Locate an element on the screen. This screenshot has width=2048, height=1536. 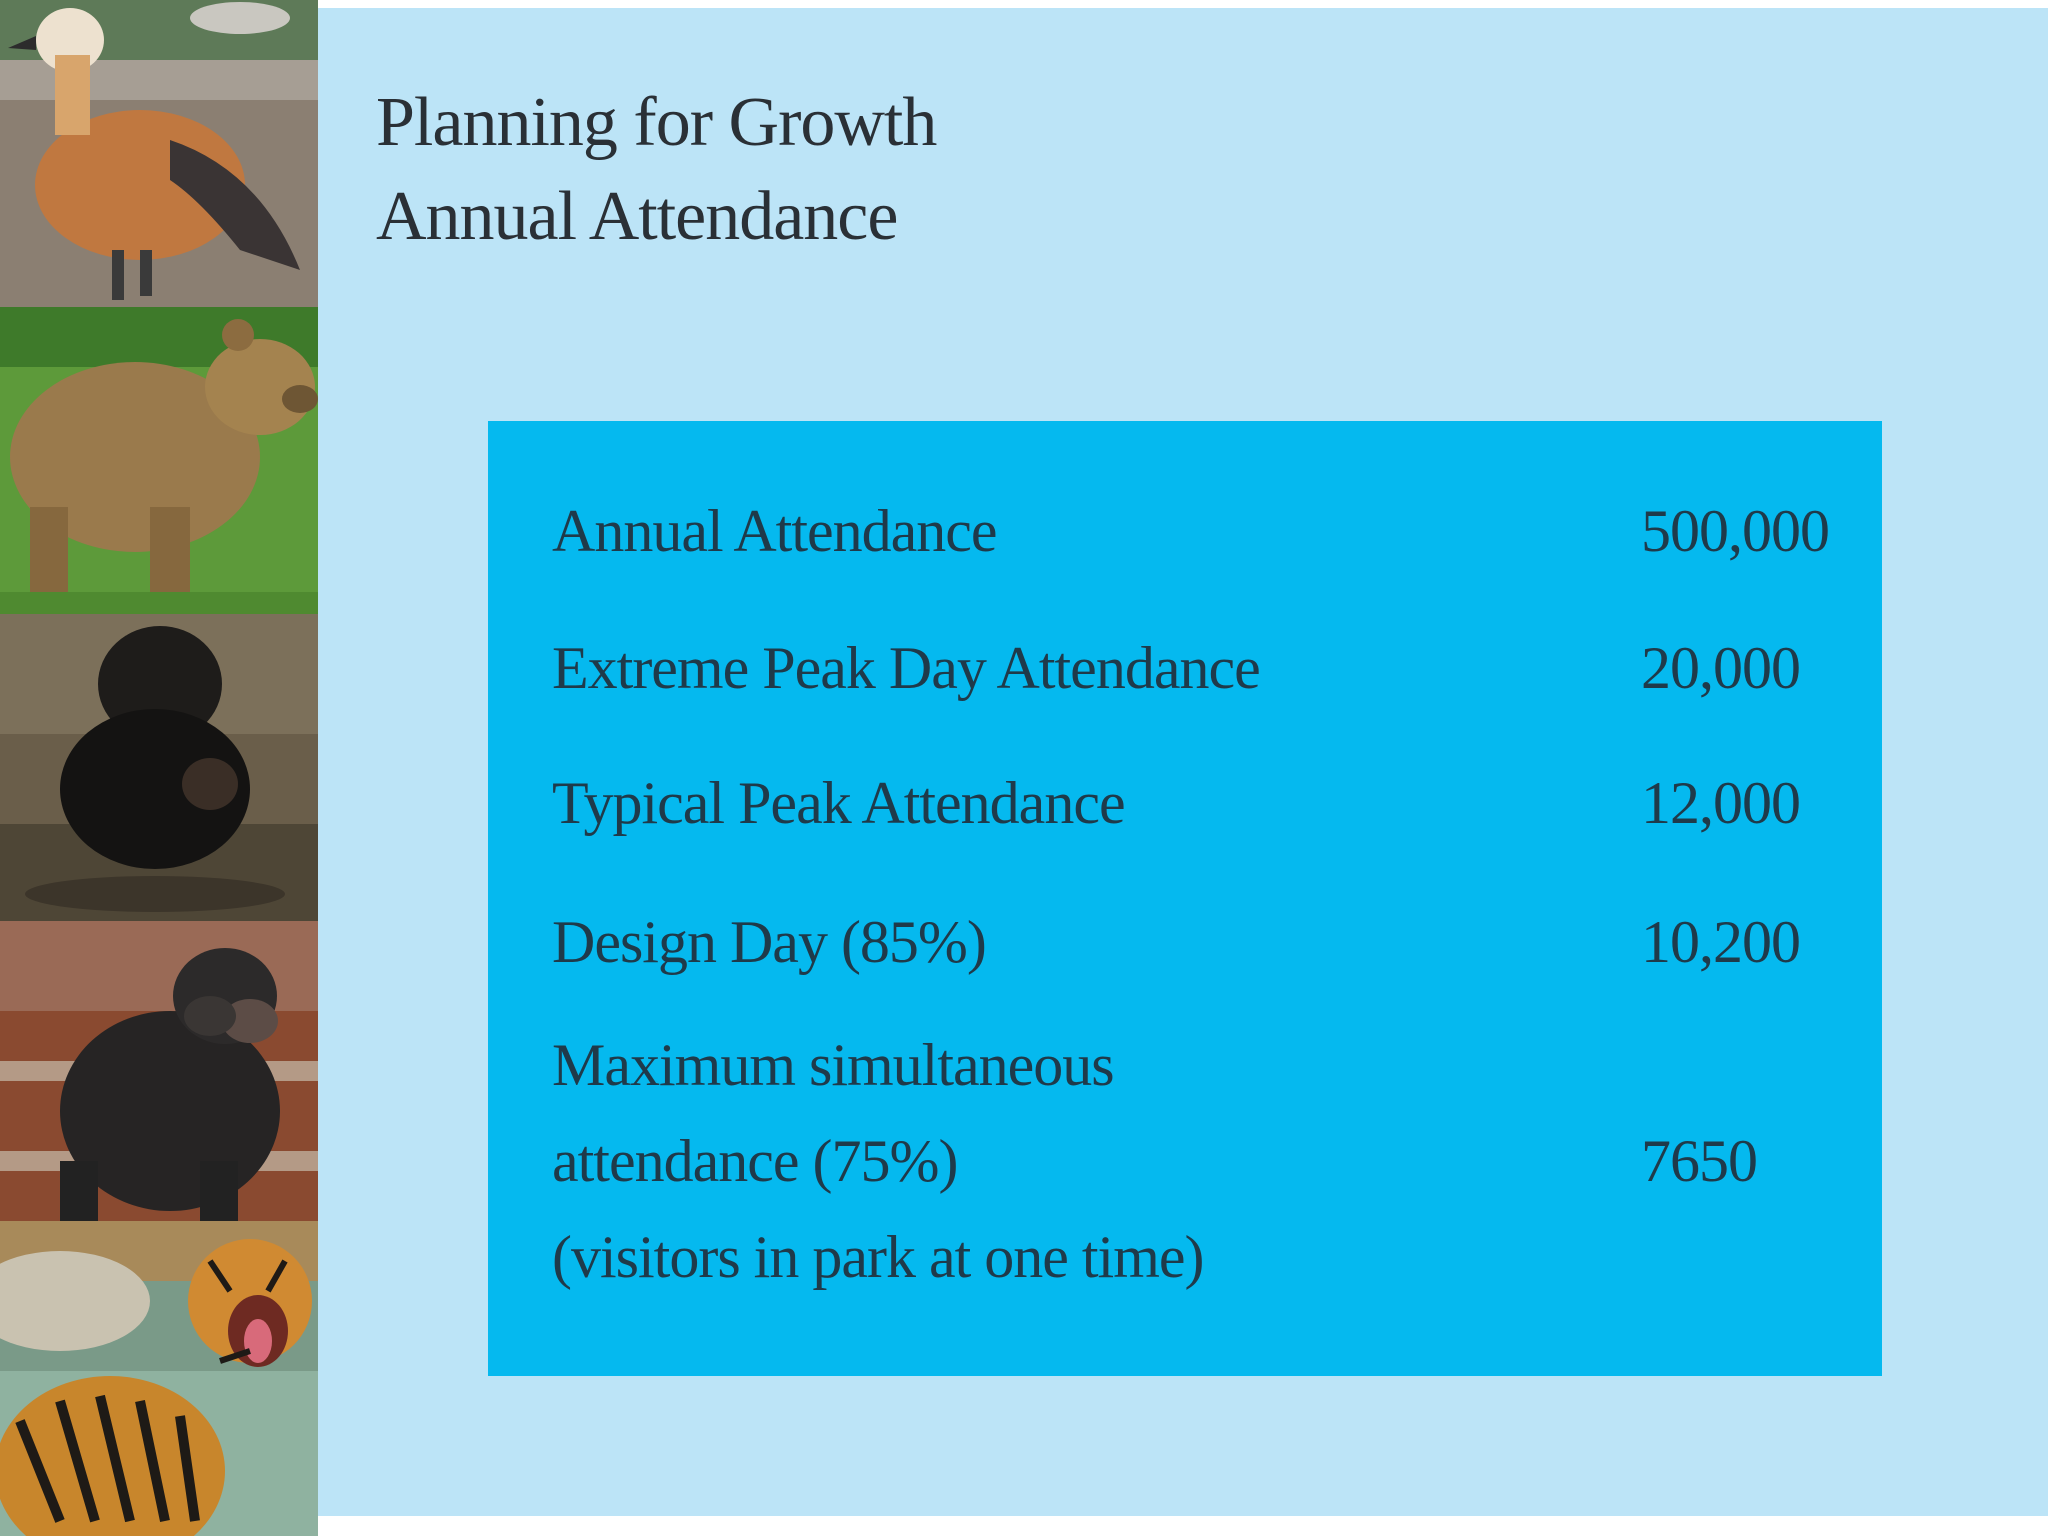
slide-title: Planning for Growth Annual Attendance is located at coordinates (656, 170).